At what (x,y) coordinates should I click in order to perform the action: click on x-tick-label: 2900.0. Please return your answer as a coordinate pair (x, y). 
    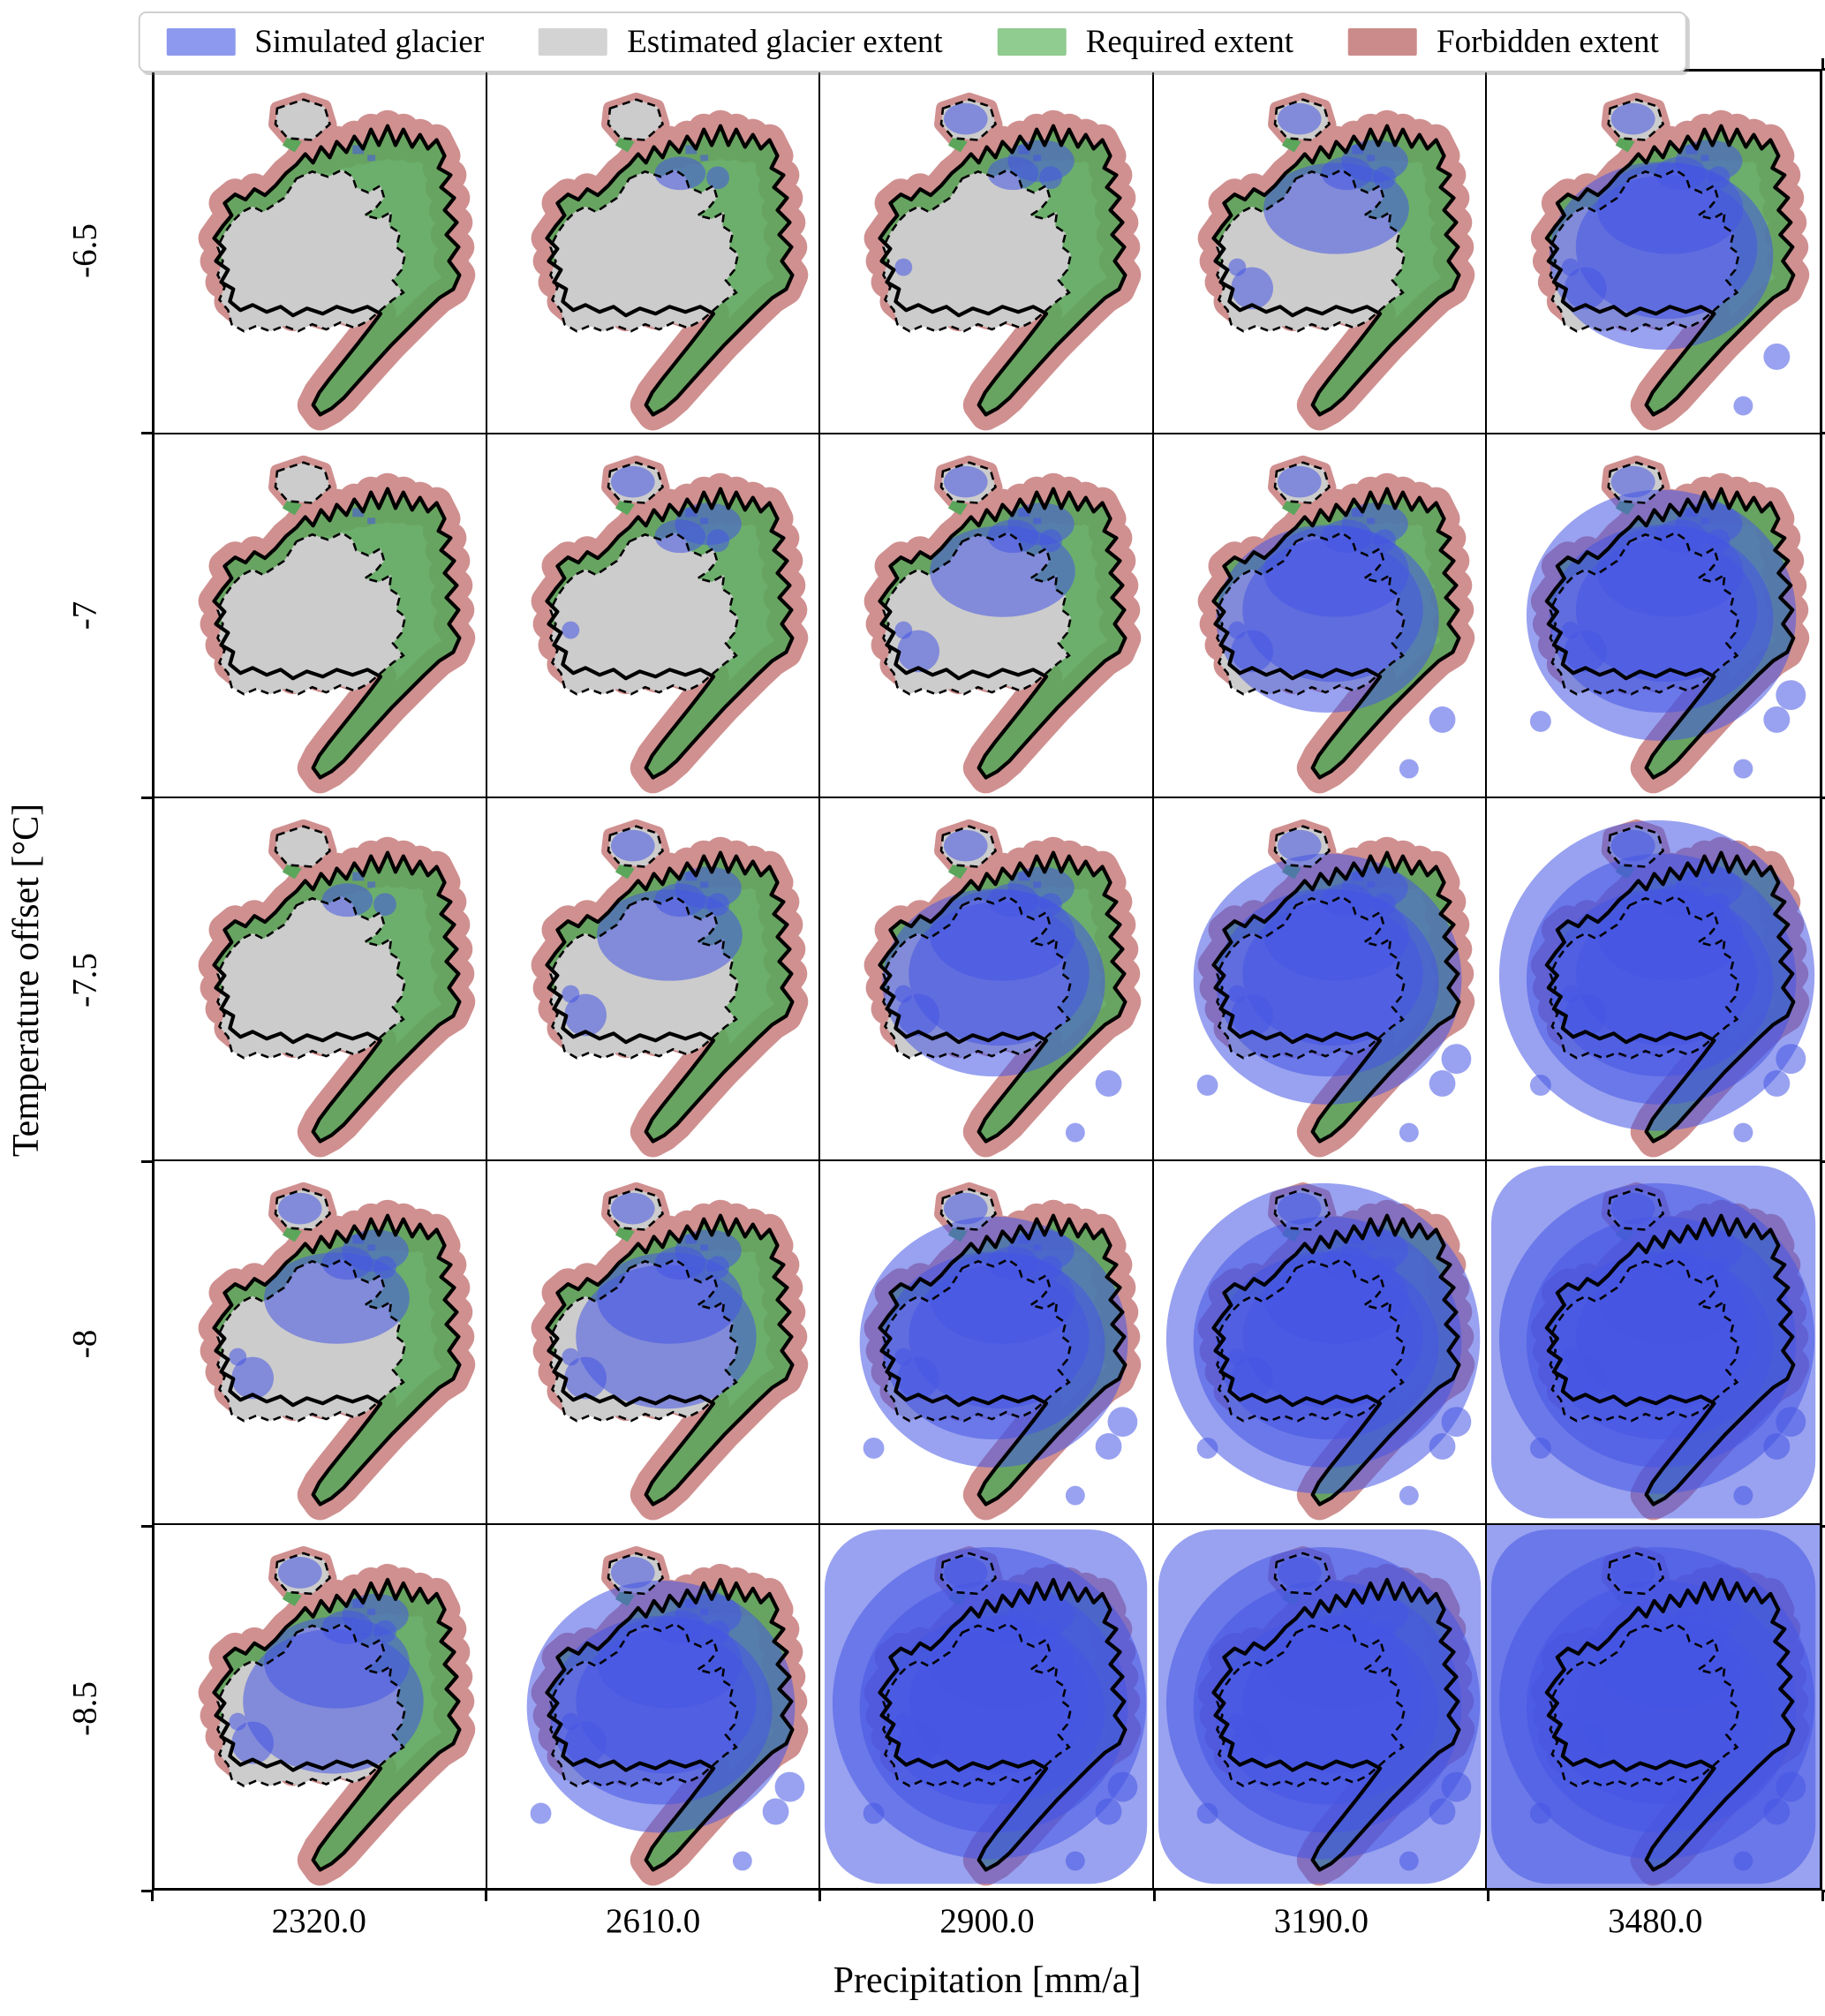
    Looking at the image, I should click on (987, 1921).